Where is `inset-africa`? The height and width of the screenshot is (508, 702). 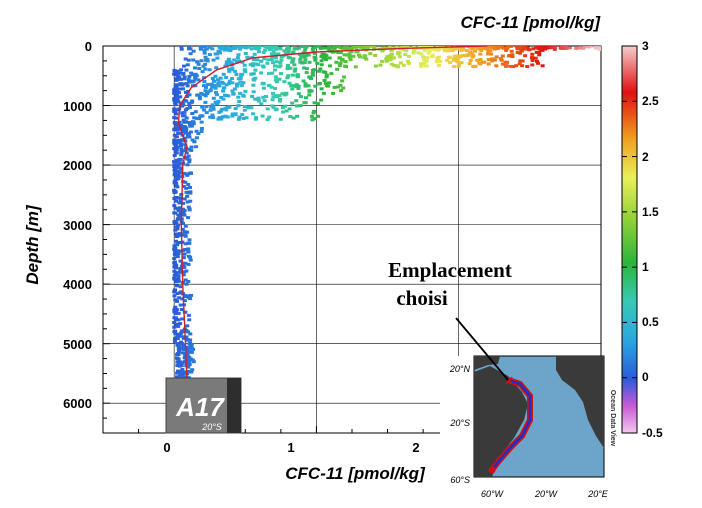
inset-africa is located at coordinates (580, 402).